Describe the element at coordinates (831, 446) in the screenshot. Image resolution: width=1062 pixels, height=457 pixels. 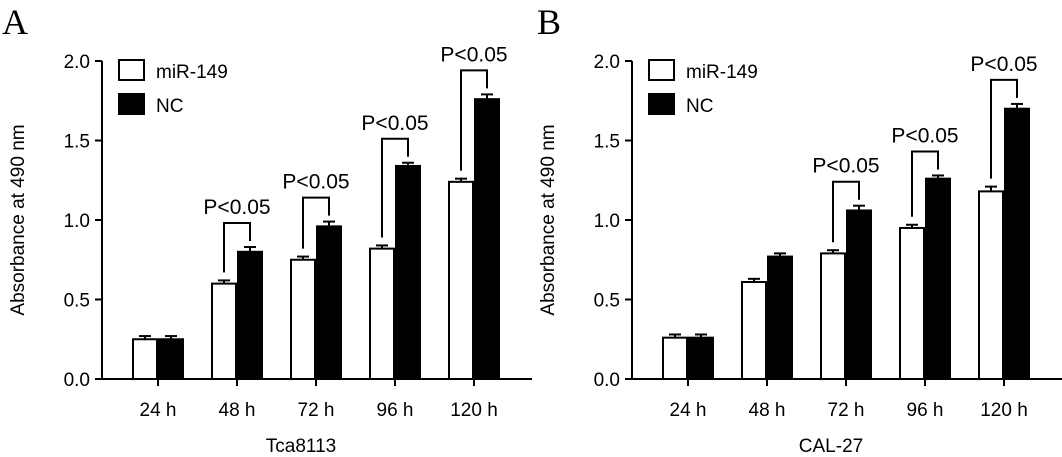
I see `x-axis-title: CAL-27` at that location.